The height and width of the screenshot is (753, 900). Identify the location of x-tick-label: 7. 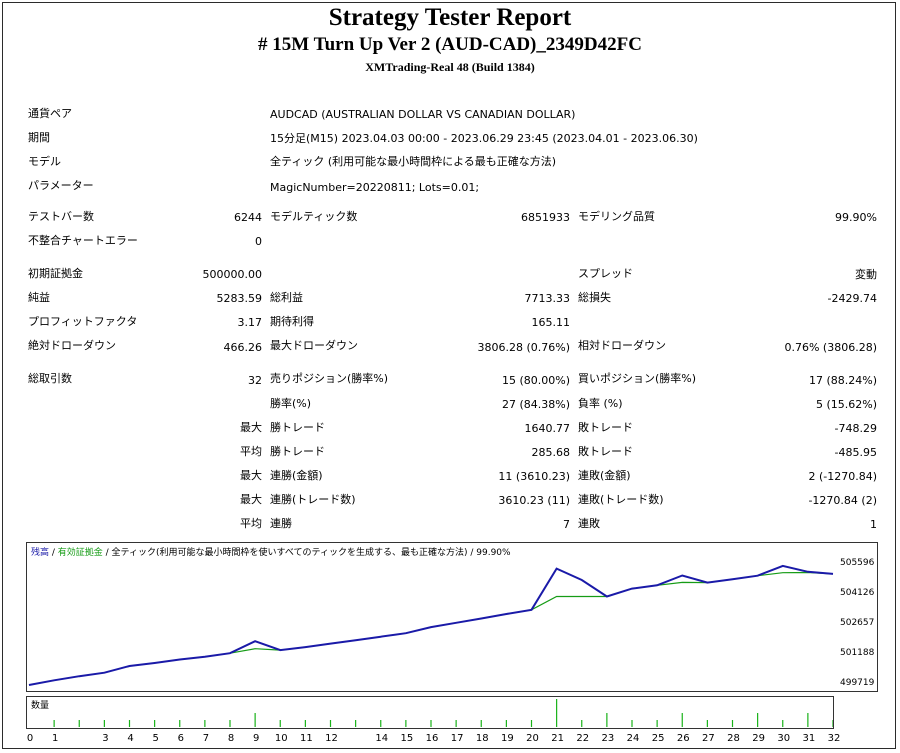
(206, 738).